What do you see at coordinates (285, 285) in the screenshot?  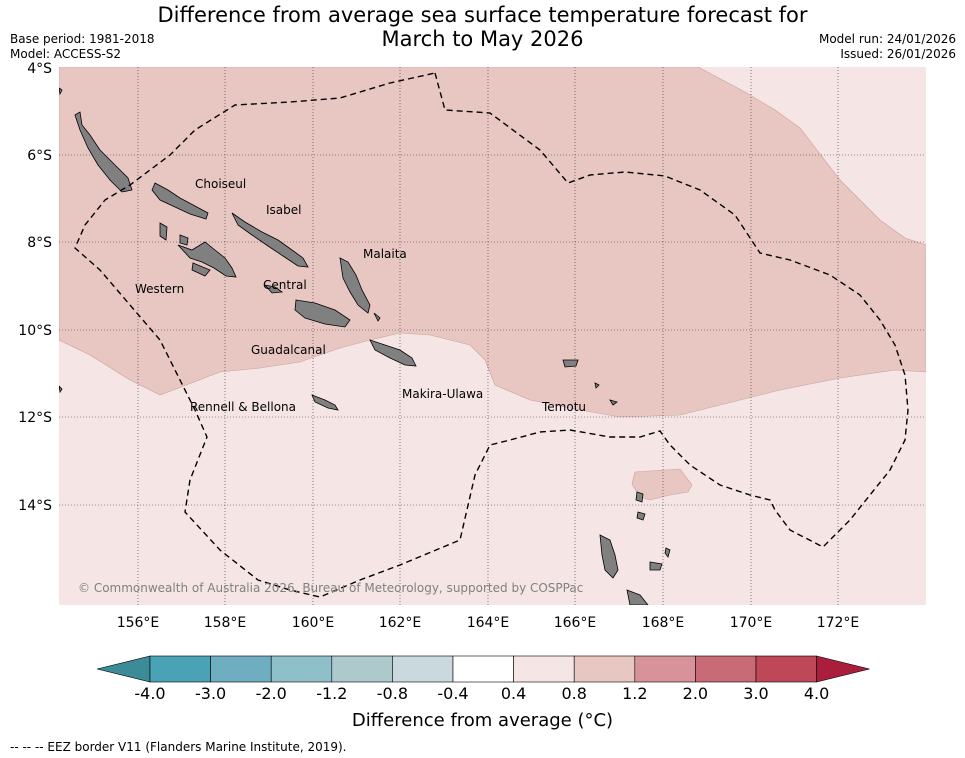 I see `label-central: Central` at bounding box center [285, 285].